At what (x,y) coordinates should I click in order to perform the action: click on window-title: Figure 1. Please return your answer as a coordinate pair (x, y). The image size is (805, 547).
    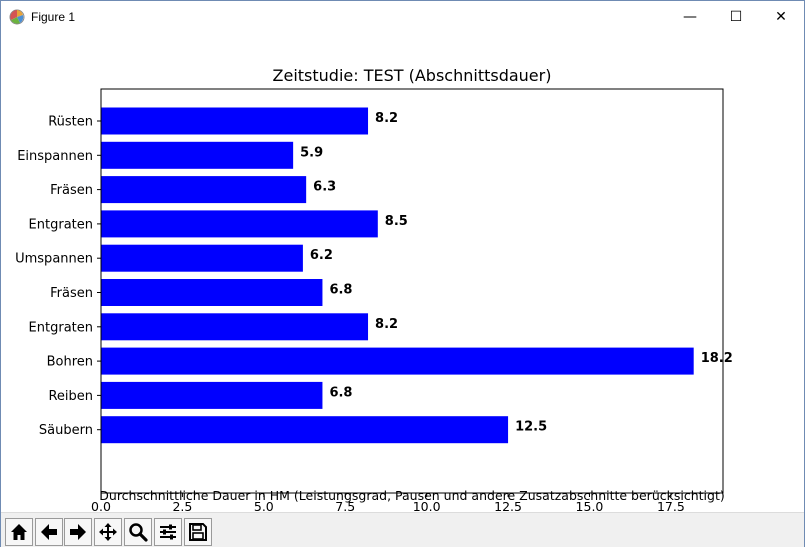
    Looking at the image, I should click on (53, 17).